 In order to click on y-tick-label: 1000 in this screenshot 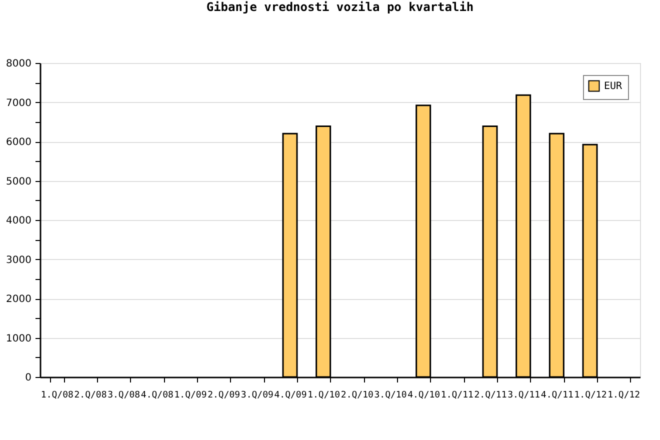, I will do `click(19, 338)`.